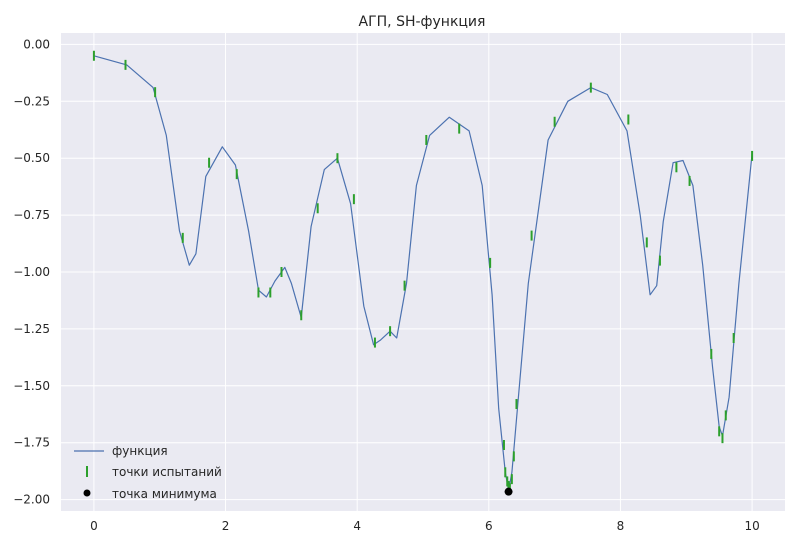  I want to click on y-tick-label: −0.25, so click(31, 101).